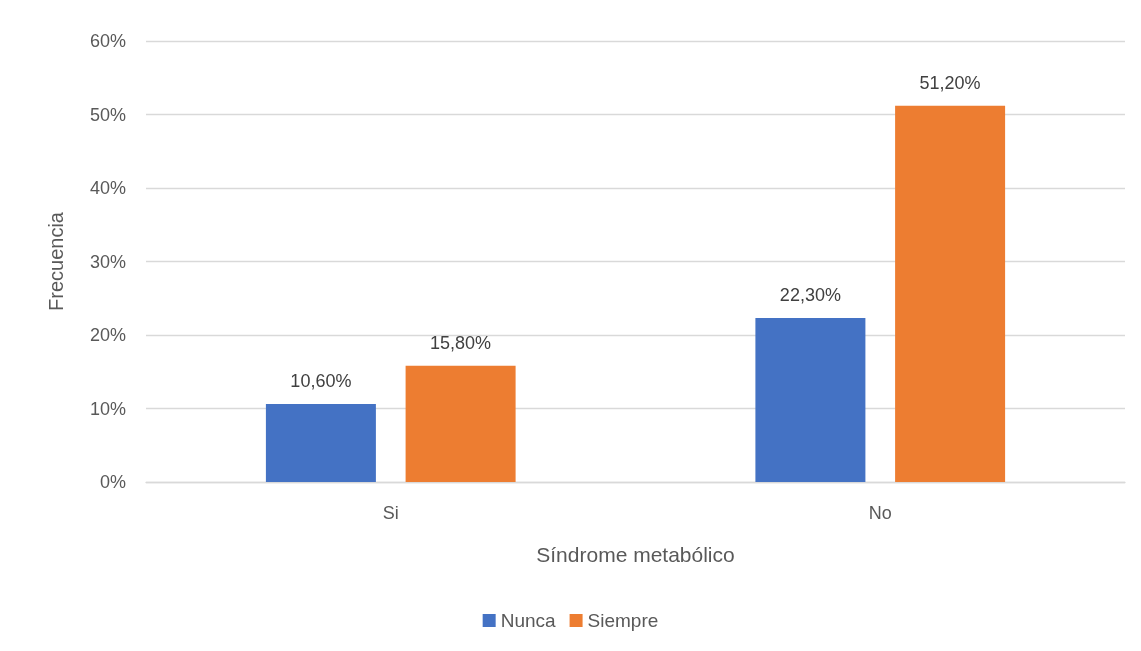 This screenshot has width=1141, height=651. What do you see at coordinates (107, 335) in the screenshot?
I see `y-tick-label: 20%` at bounding box center [107, 335].